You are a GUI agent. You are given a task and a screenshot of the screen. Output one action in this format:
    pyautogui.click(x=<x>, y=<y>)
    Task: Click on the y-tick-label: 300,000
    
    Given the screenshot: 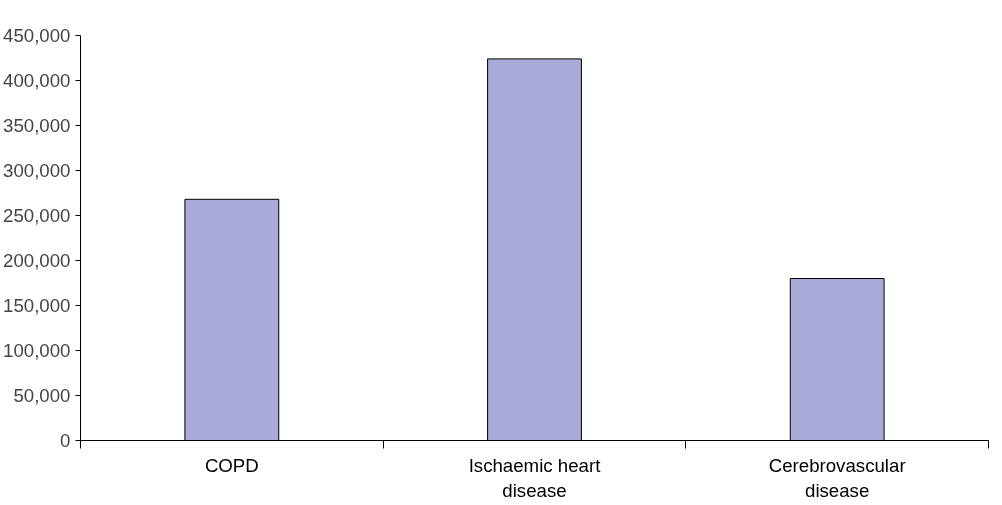 What is the action you would take?
    pyautogui.click(x=37, y=170)
    